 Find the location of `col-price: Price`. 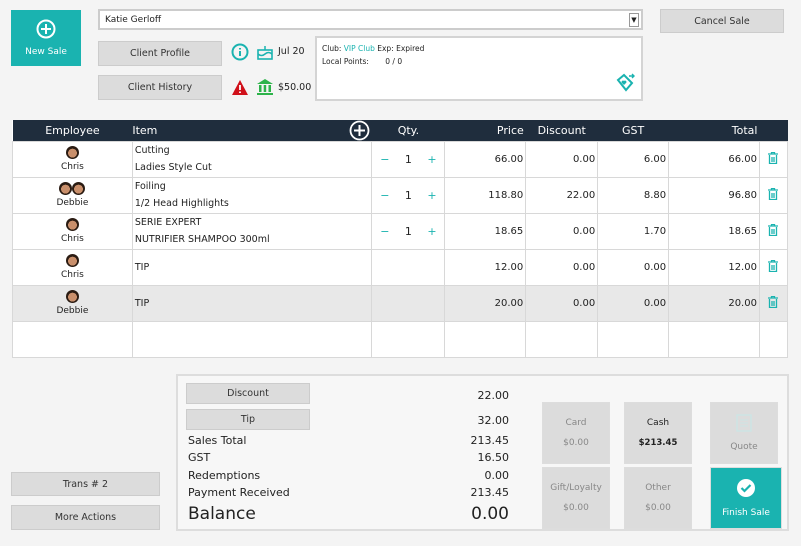

col-price: Price is located at coordinates (485, 130).